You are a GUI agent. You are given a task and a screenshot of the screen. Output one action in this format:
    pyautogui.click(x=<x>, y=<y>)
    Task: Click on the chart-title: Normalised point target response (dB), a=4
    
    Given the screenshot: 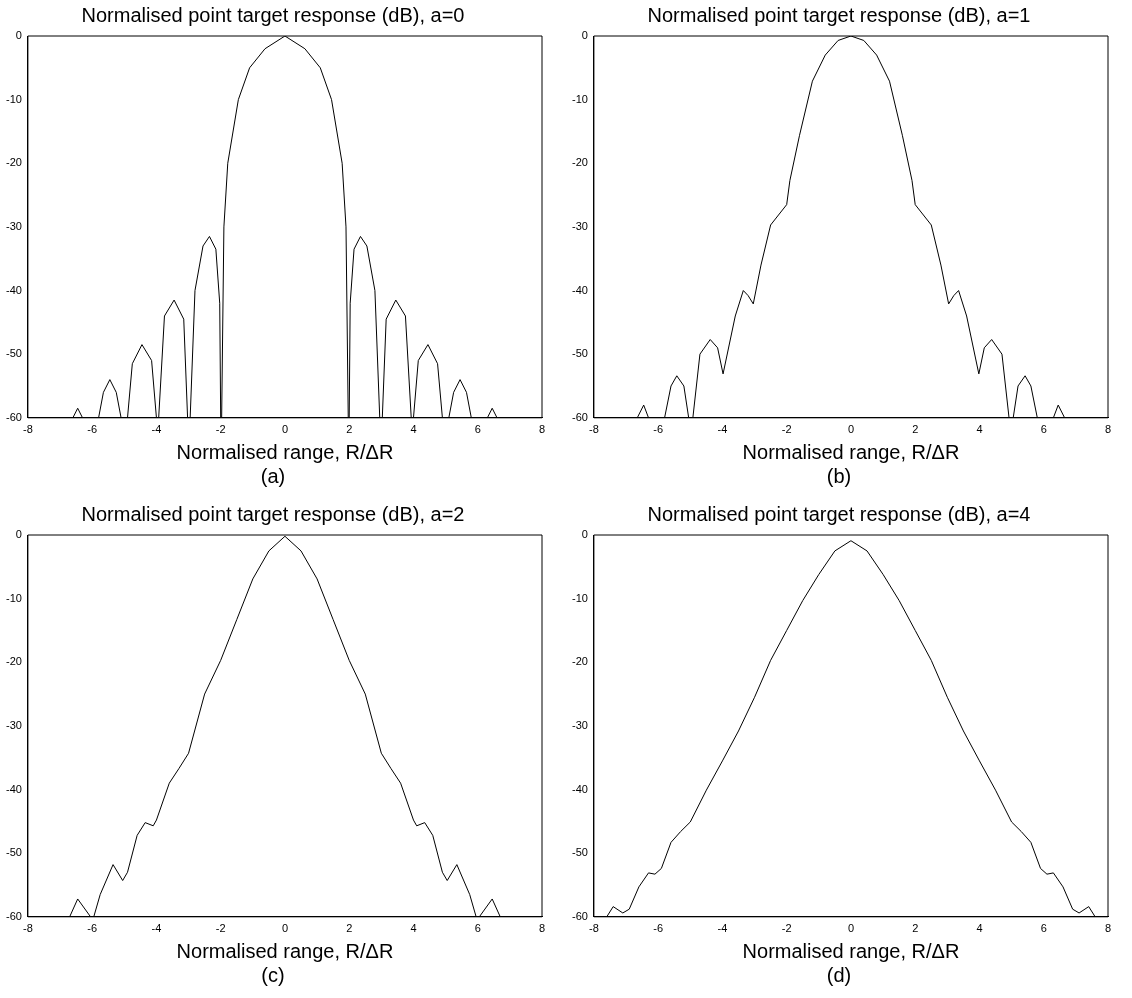 What is the action you would take?
    pyautogui.click(x=839, y=513)
    